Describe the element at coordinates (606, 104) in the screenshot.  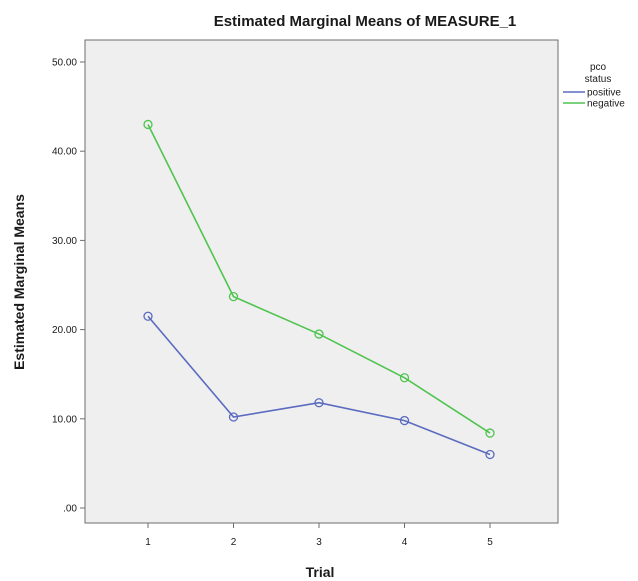
I see `legend-label-negative: negative` at that location.